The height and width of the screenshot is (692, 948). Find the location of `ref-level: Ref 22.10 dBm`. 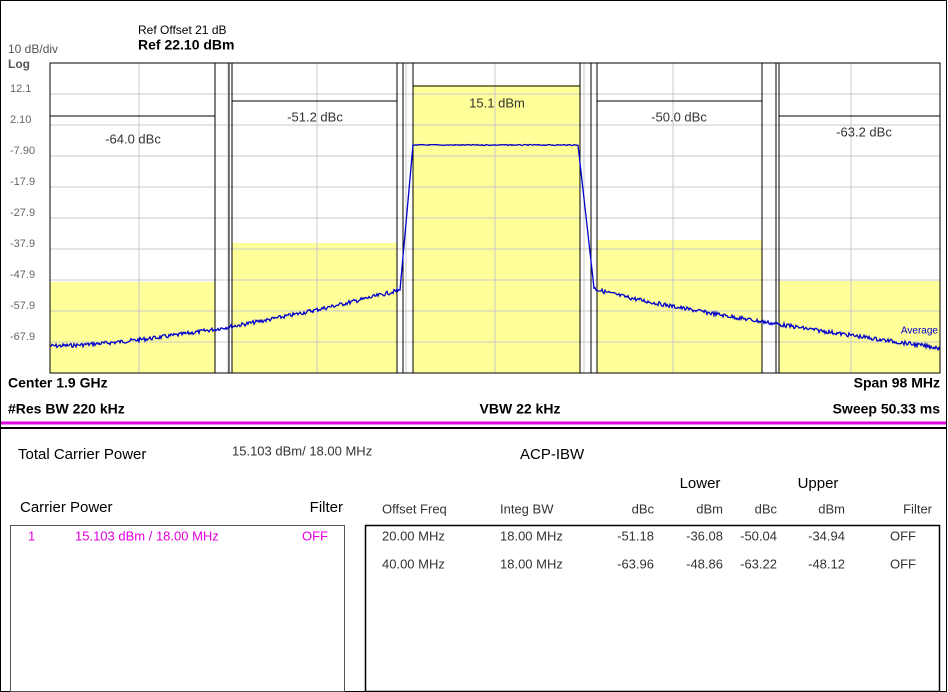

ref-level: Ref 22.10 dBm is located at coordinates (186, 45).